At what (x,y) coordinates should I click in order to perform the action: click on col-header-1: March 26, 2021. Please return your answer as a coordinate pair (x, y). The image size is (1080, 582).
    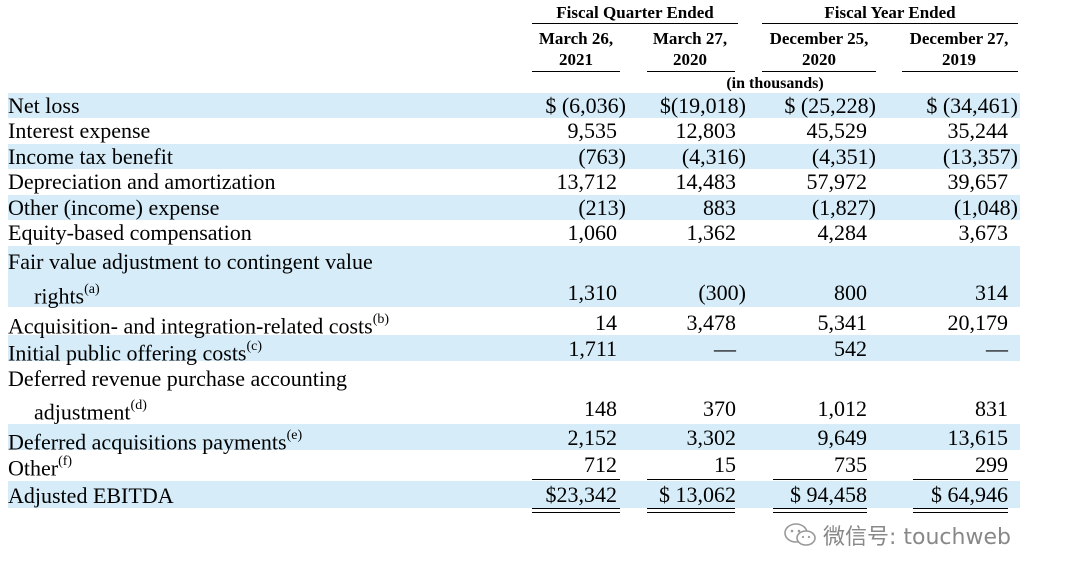
    Looking at the image, I should click on (576, 49).